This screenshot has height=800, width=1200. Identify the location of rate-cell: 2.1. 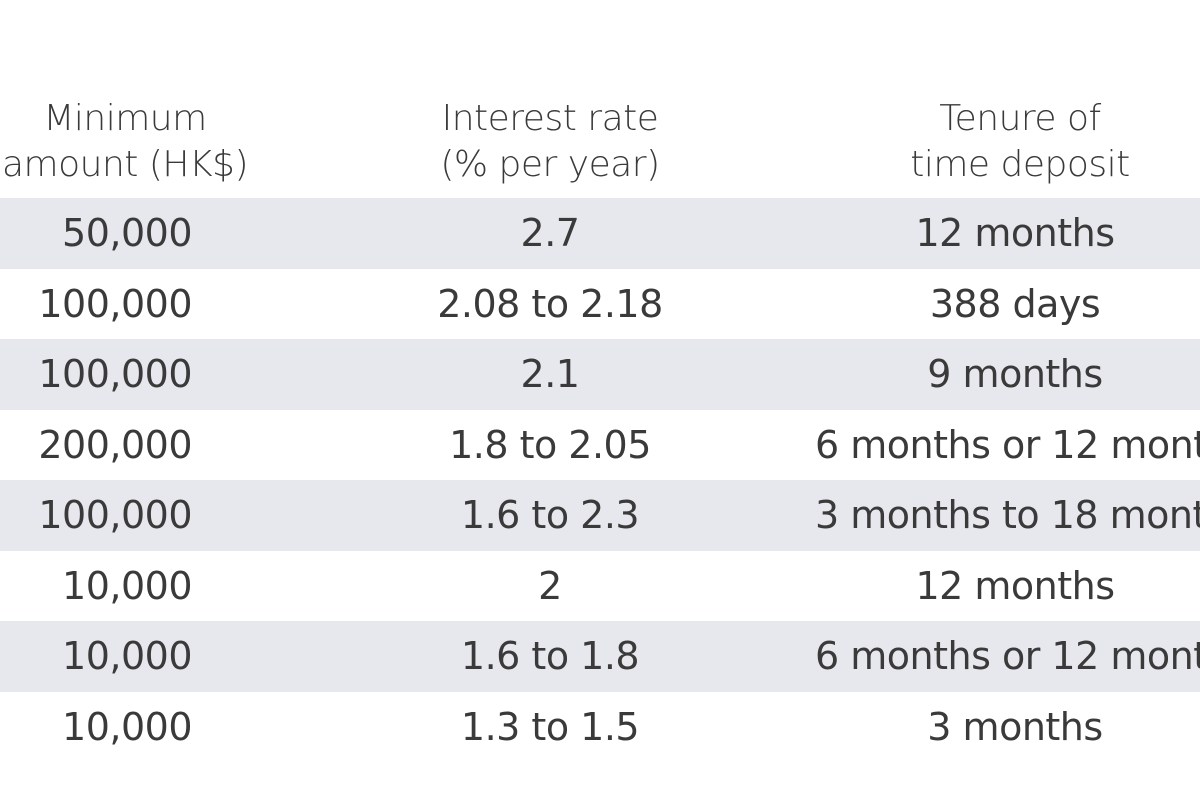
(550, 374).